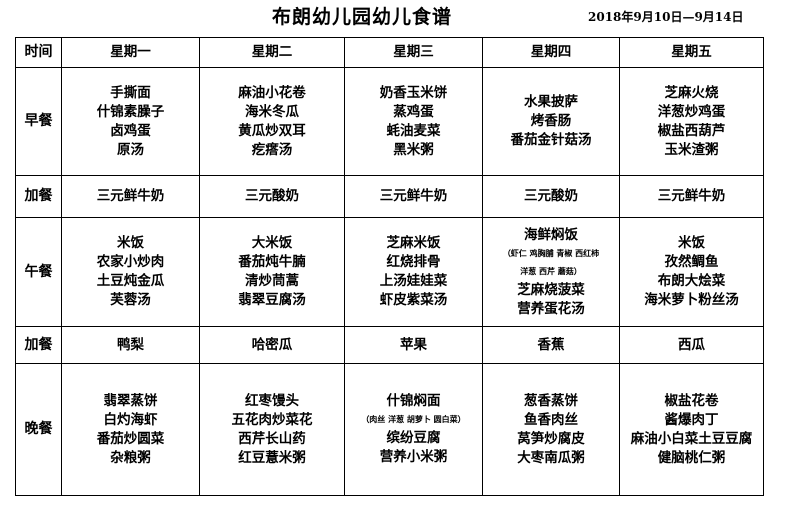 The width and height of the screenshot is (791, 520). I want to click on header-day: 星期三, so click(413, 52).